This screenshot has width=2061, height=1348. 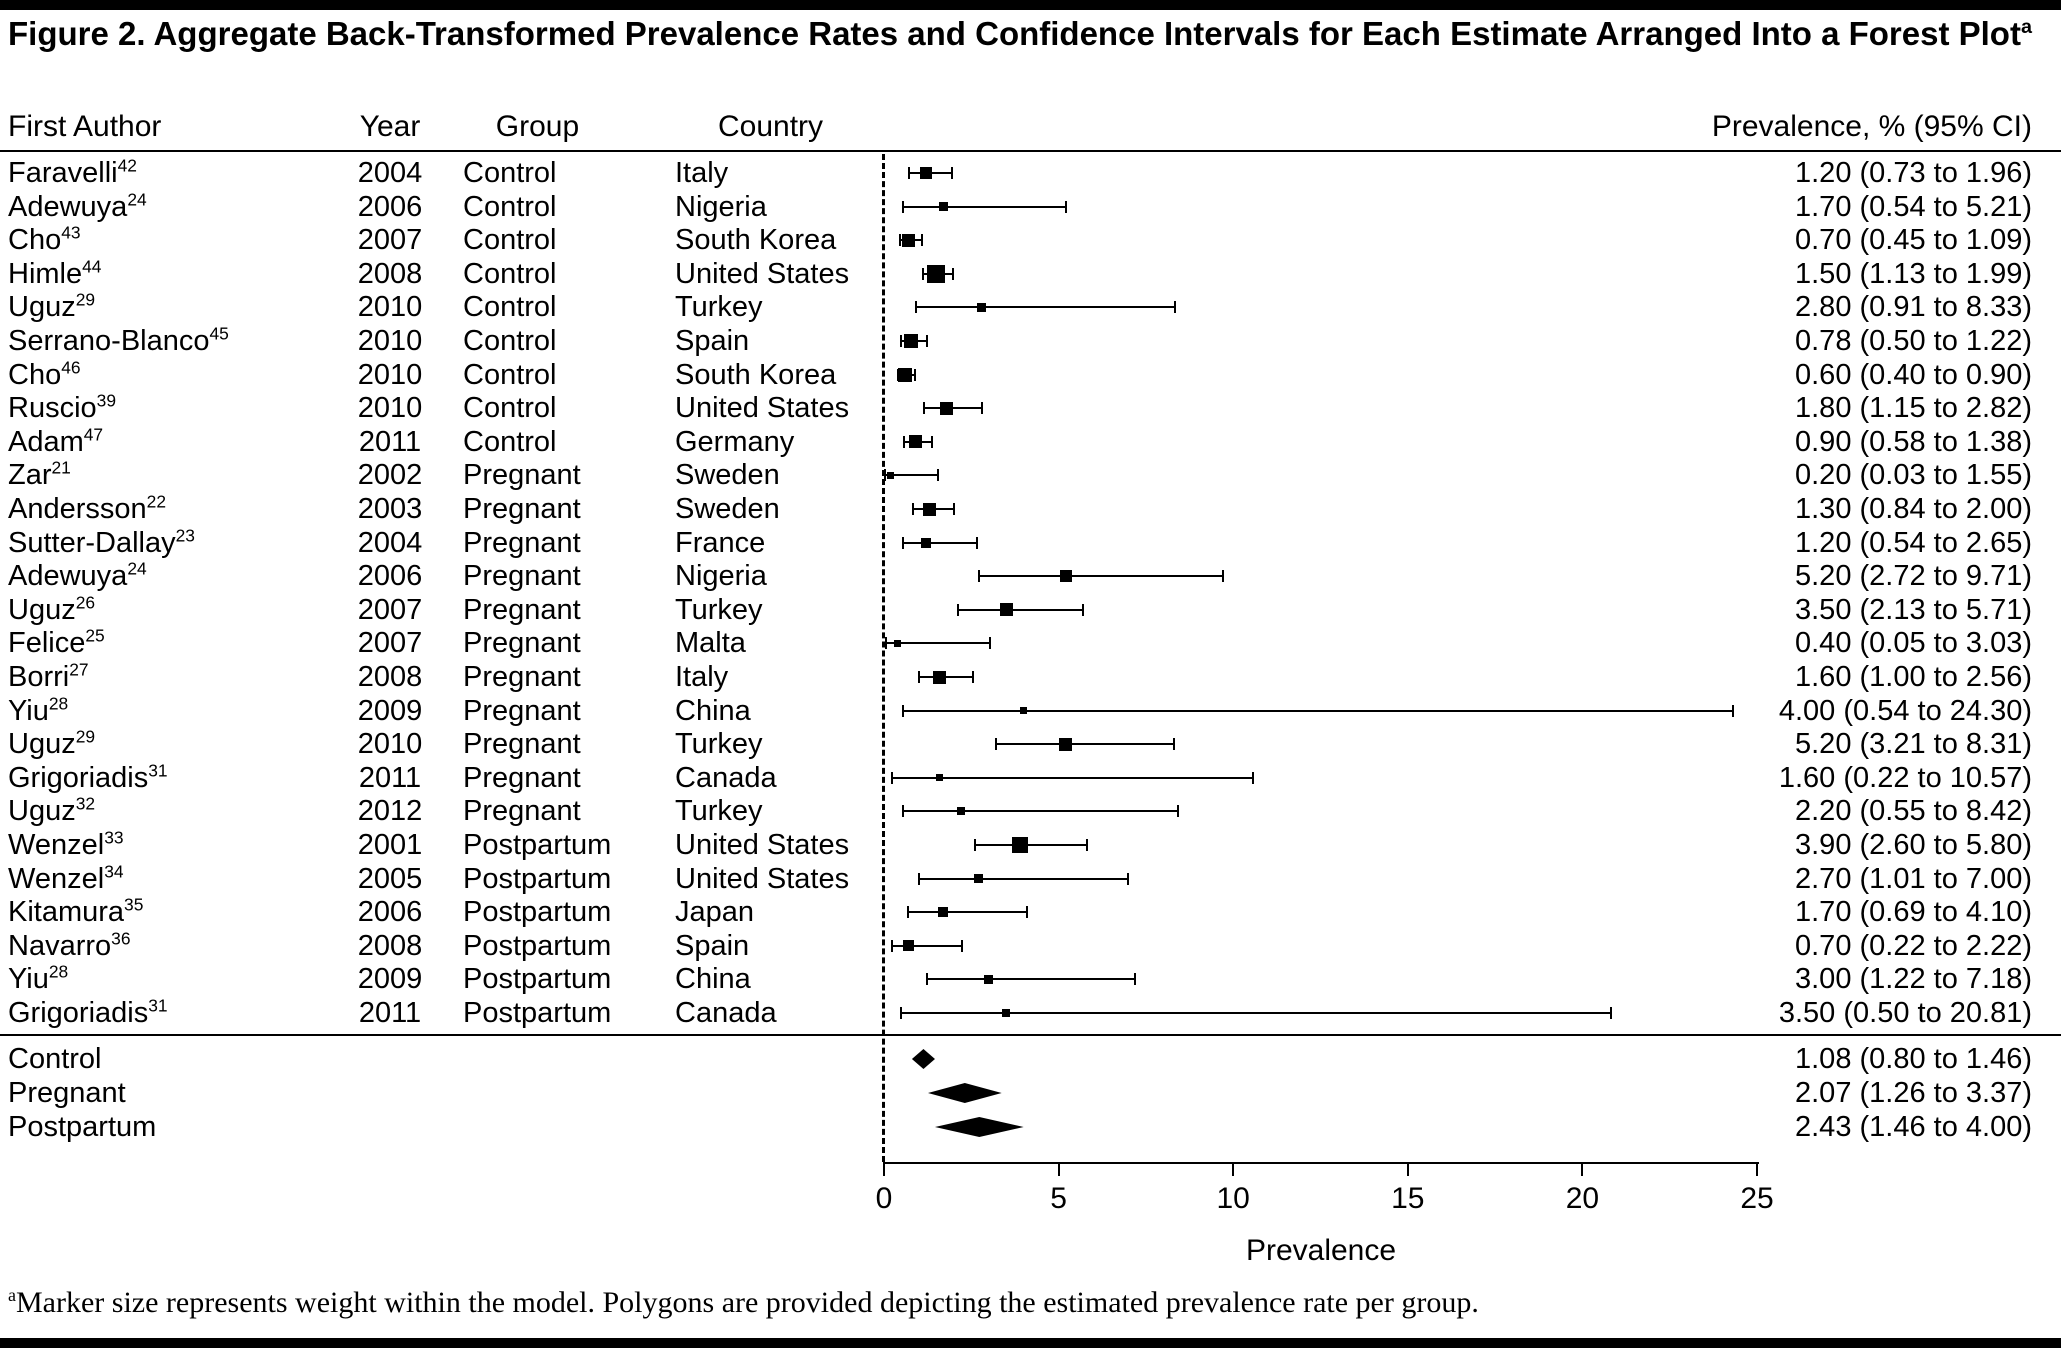 I want to click on study-year: 2002, so click(x=390, y=475).